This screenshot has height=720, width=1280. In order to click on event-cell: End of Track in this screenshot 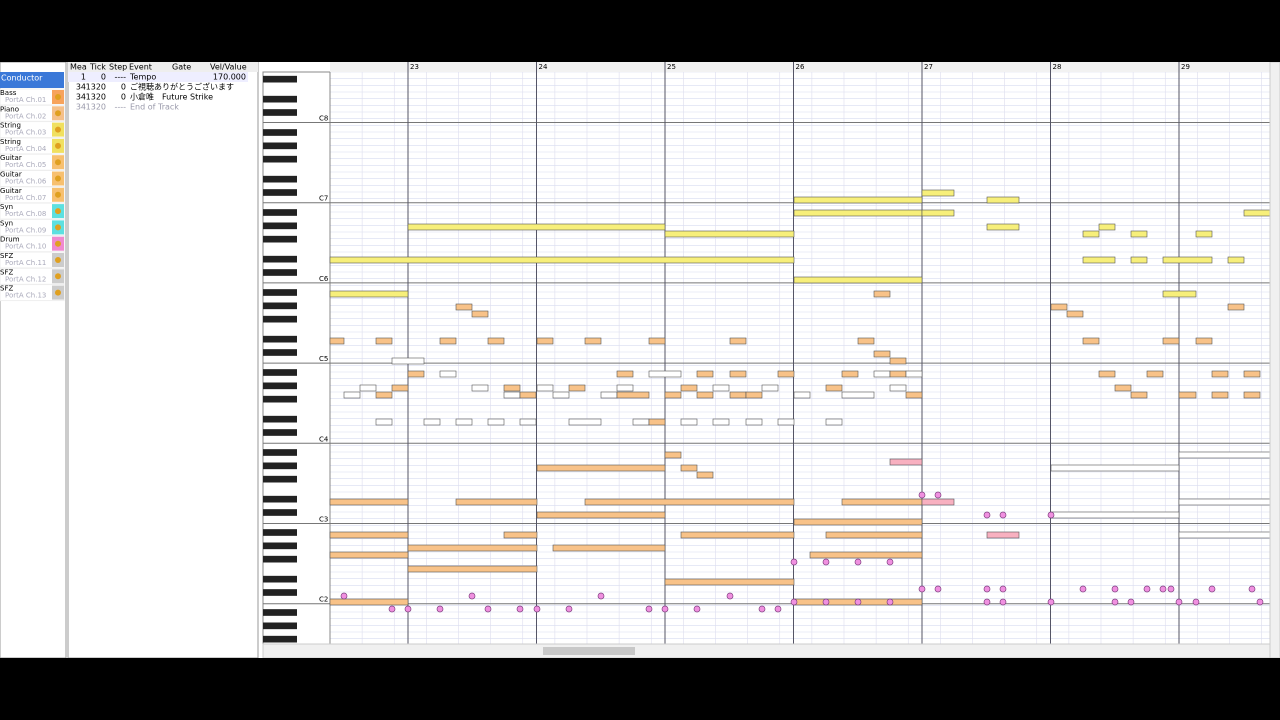, I will do `click(154, 107)`.